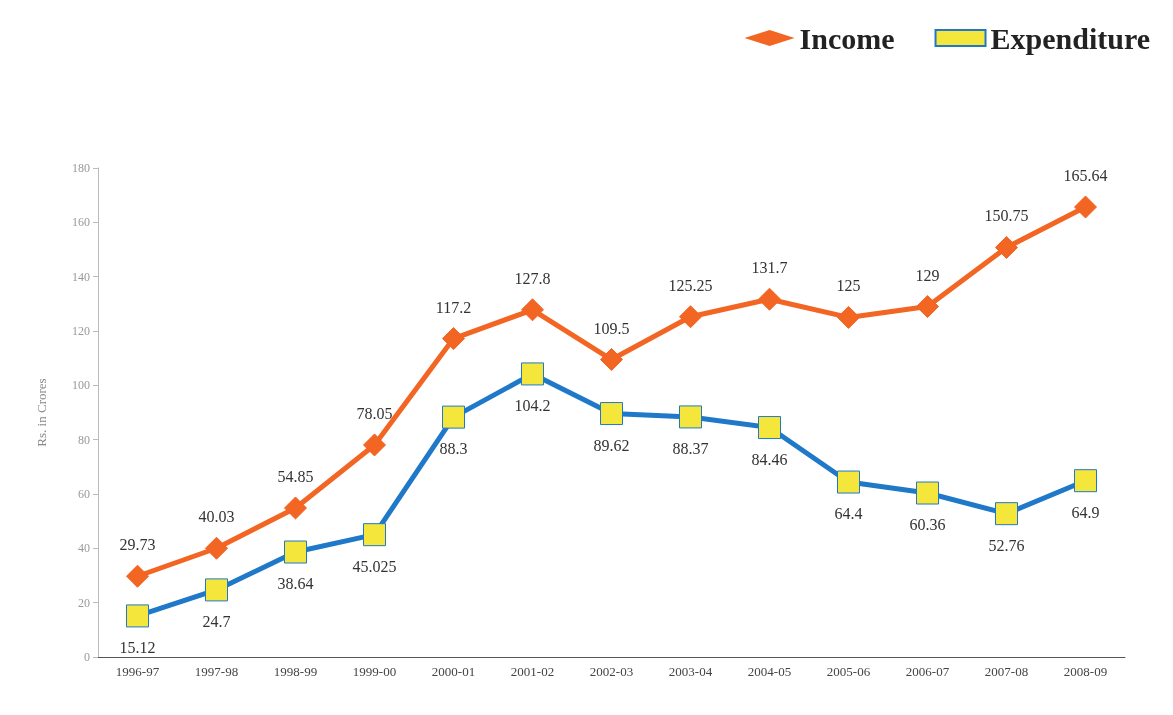 The image size is (1173, 715). I want to click on x-tick-label: 2001-02, so click(532, 671).